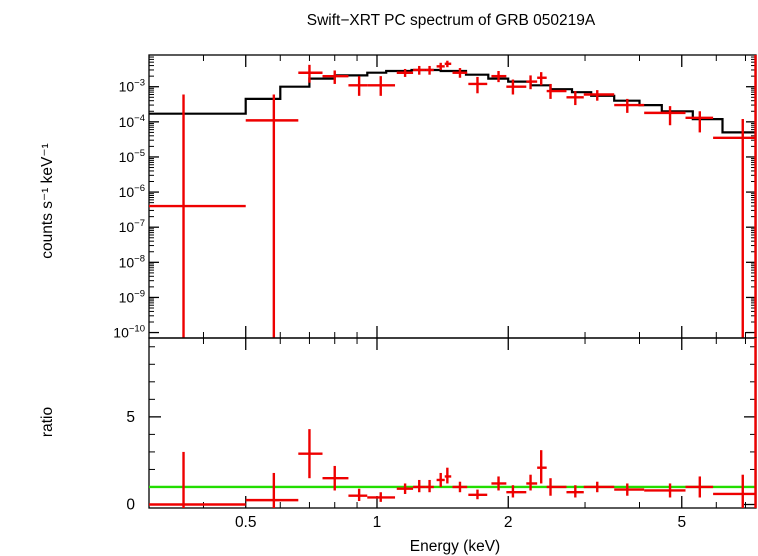 This screenshot has height=556, width=758. I want to click on spectrum-y-tick-label: 10⁻⁵, so click(132, 156).